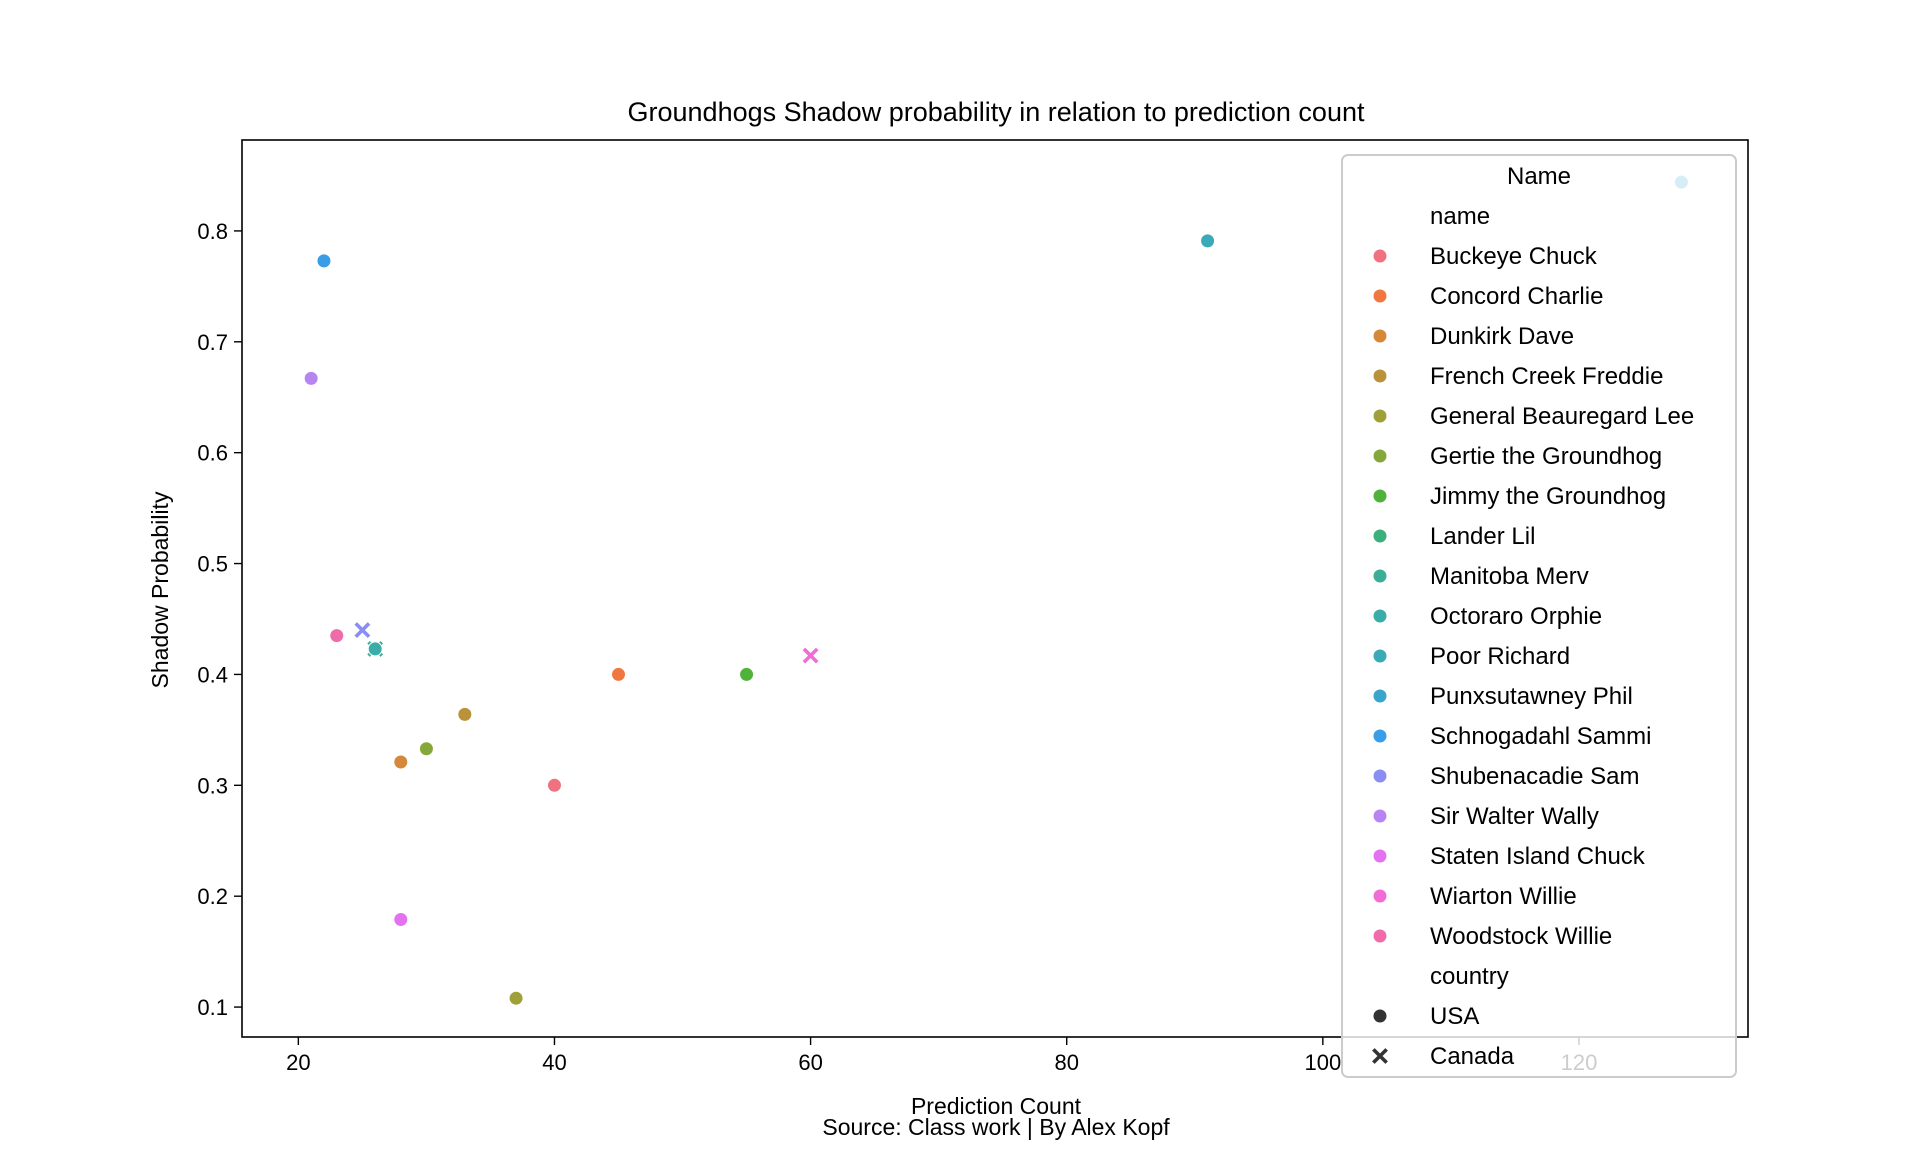 The width and height of the screenshot is (1920, 1152). Describe the element at coordinates (1469, 976) in the screenshot. I see `legend-style-heading: country` at that location.